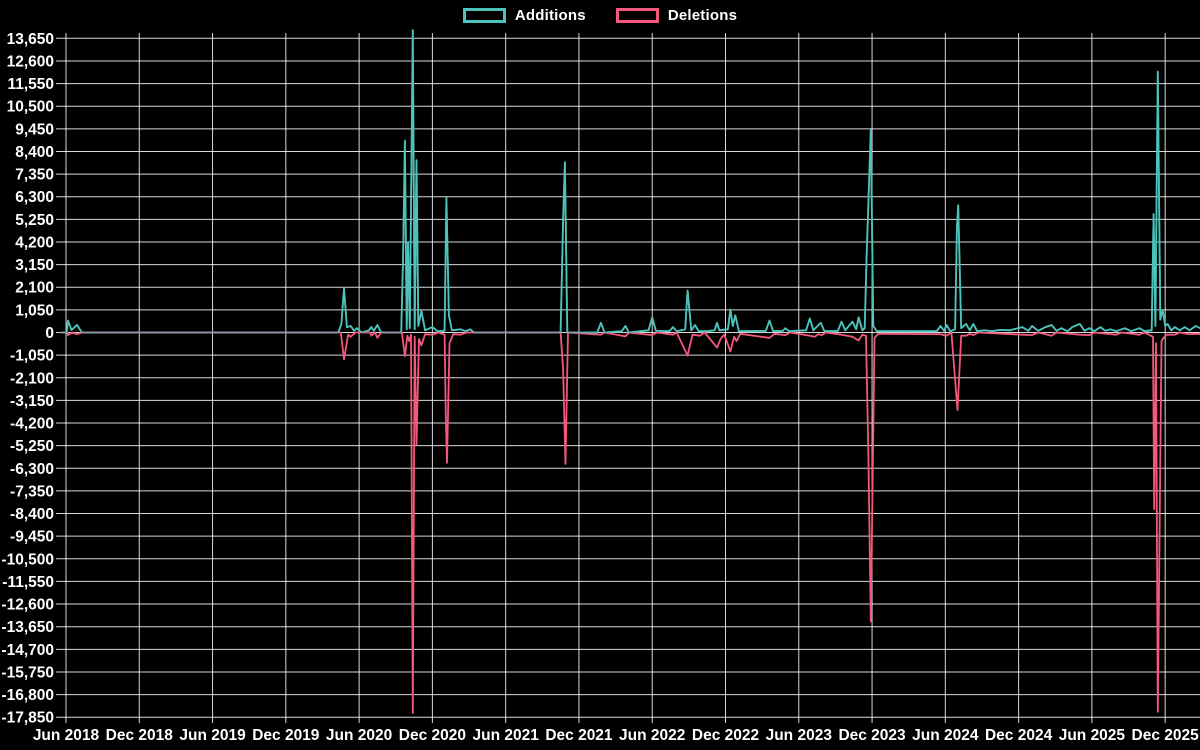  I want to click on svg-text: Jun 2018, so click(66, 735).